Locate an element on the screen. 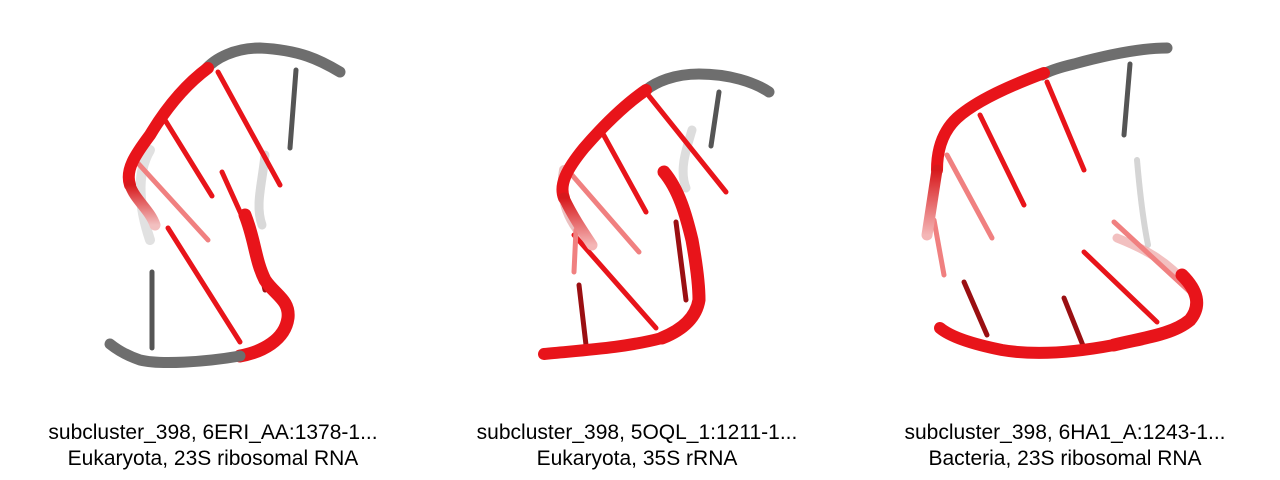 Image resolution: width=1280 pixels, height=480 pixels. structure-source-label: Eukaryota, 23S ribosomal RNA is located at coordinates (213, 458).